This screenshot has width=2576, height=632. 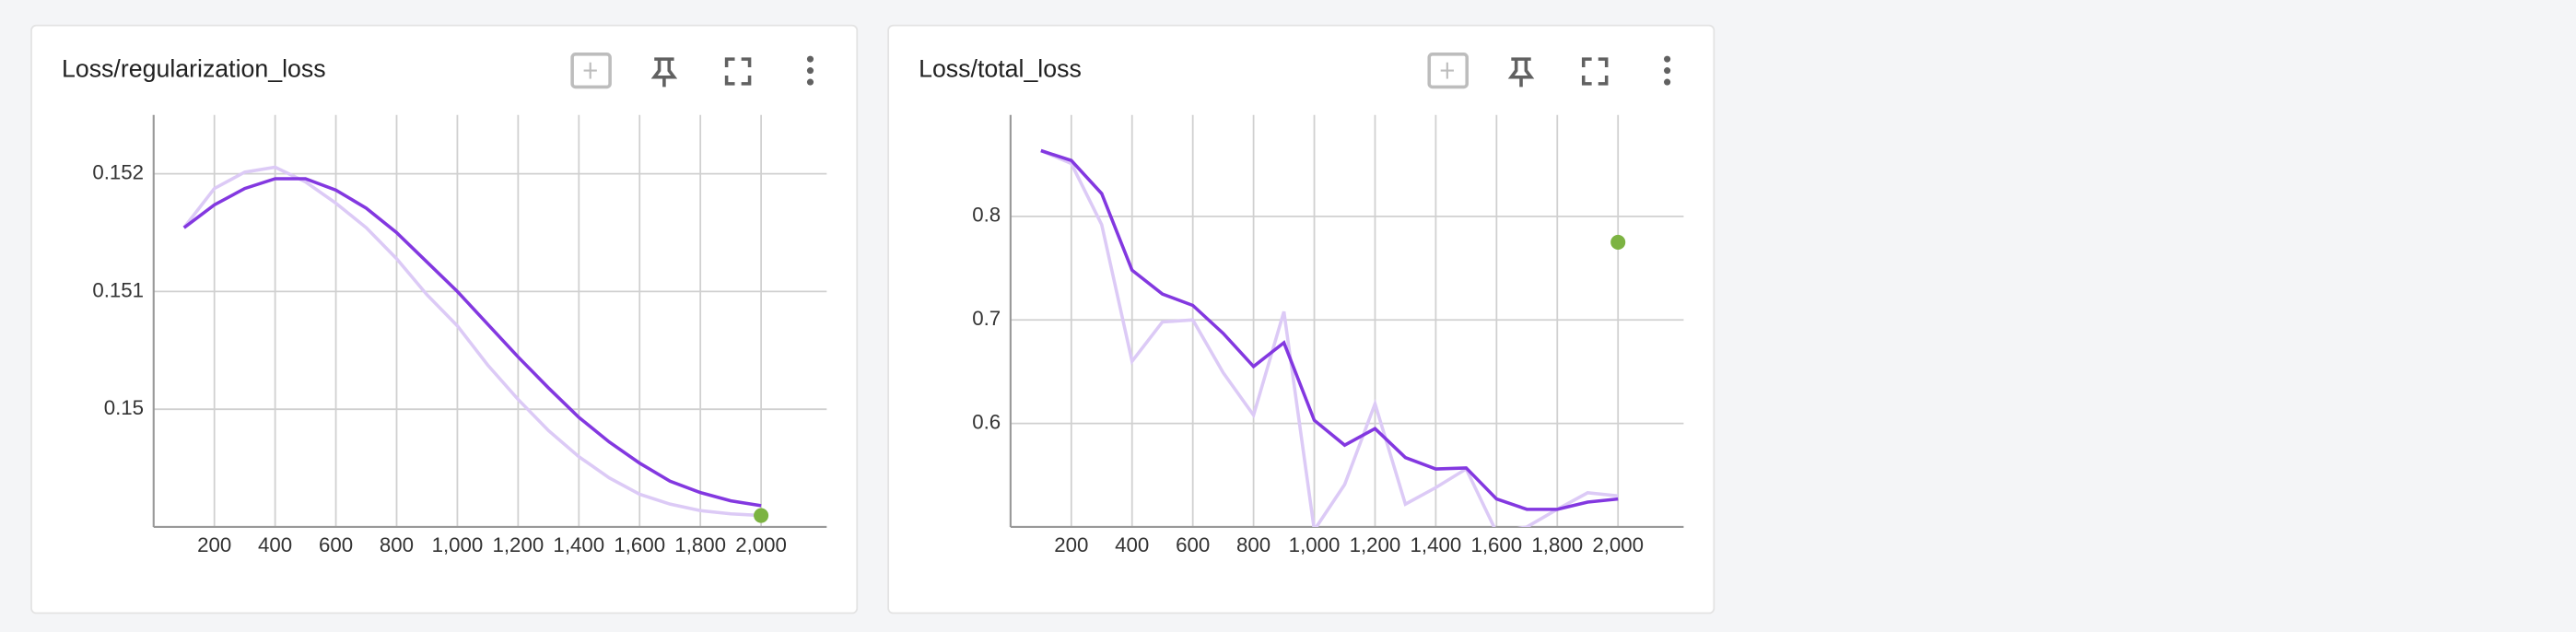 I want to click on y-tick-label: 0.151, so click(x=118, y=289).